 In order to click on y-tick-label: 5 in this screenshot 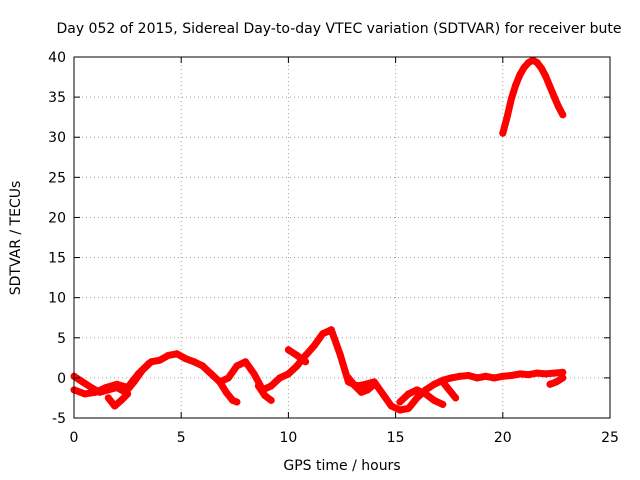, I will do `click(61, 339)`.